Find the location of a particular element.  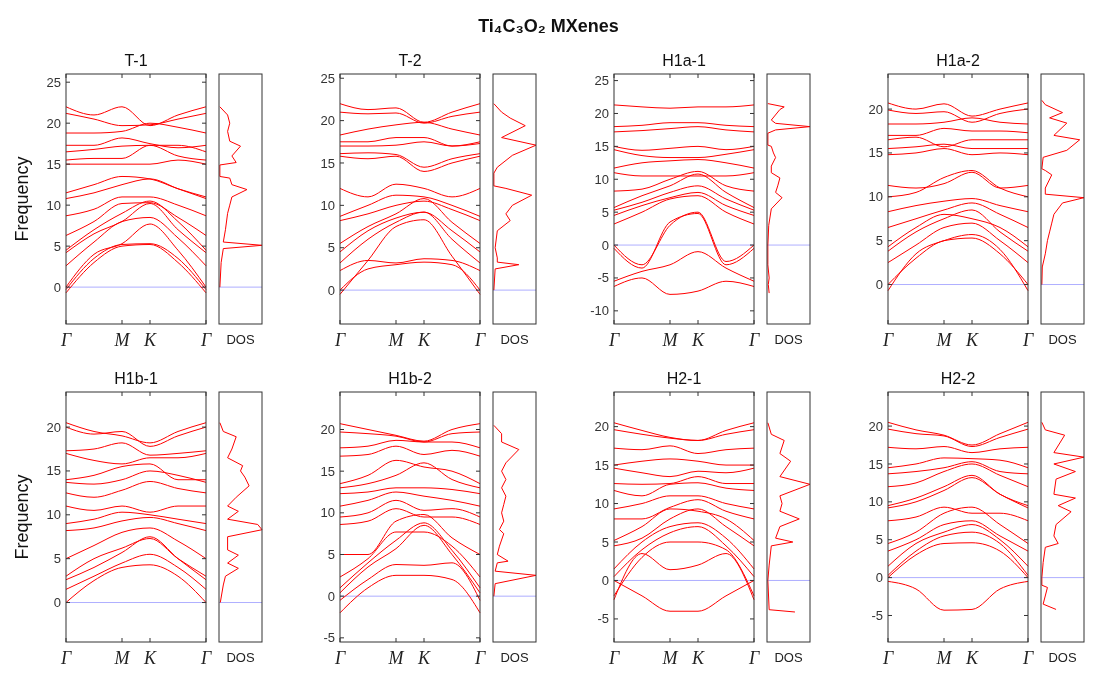

chart-title: H1a-2 is located at coordinates (958, 60).